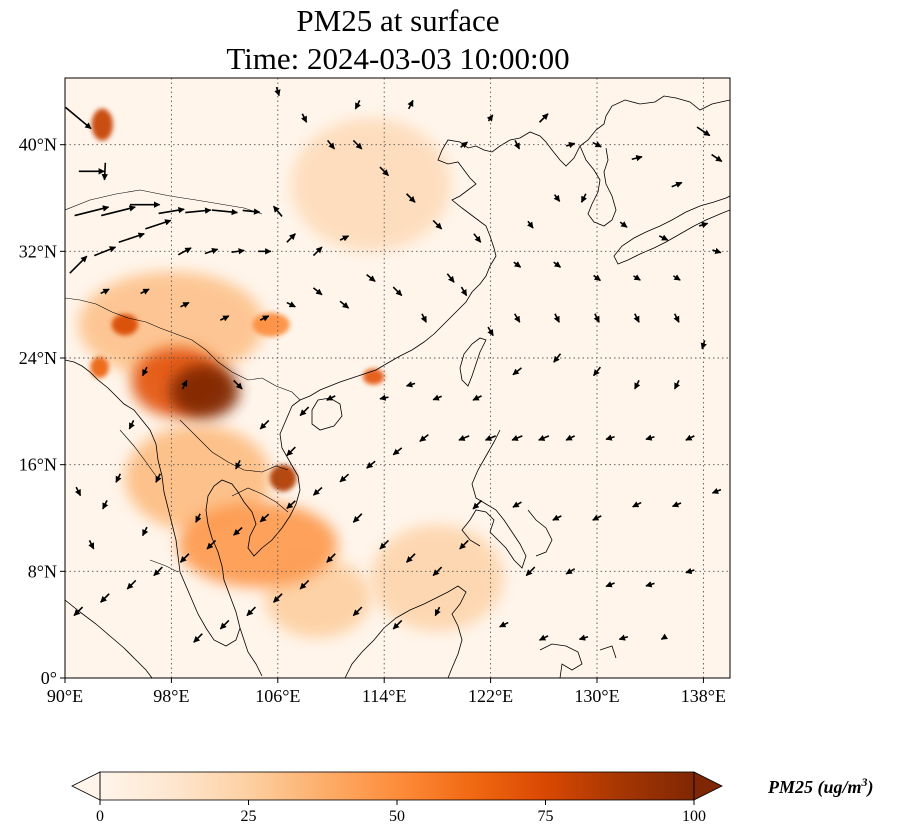  Describe the element at coordinates (38, 145) in the screenshot. I see `lat-tick-label: 40°N` at that location.